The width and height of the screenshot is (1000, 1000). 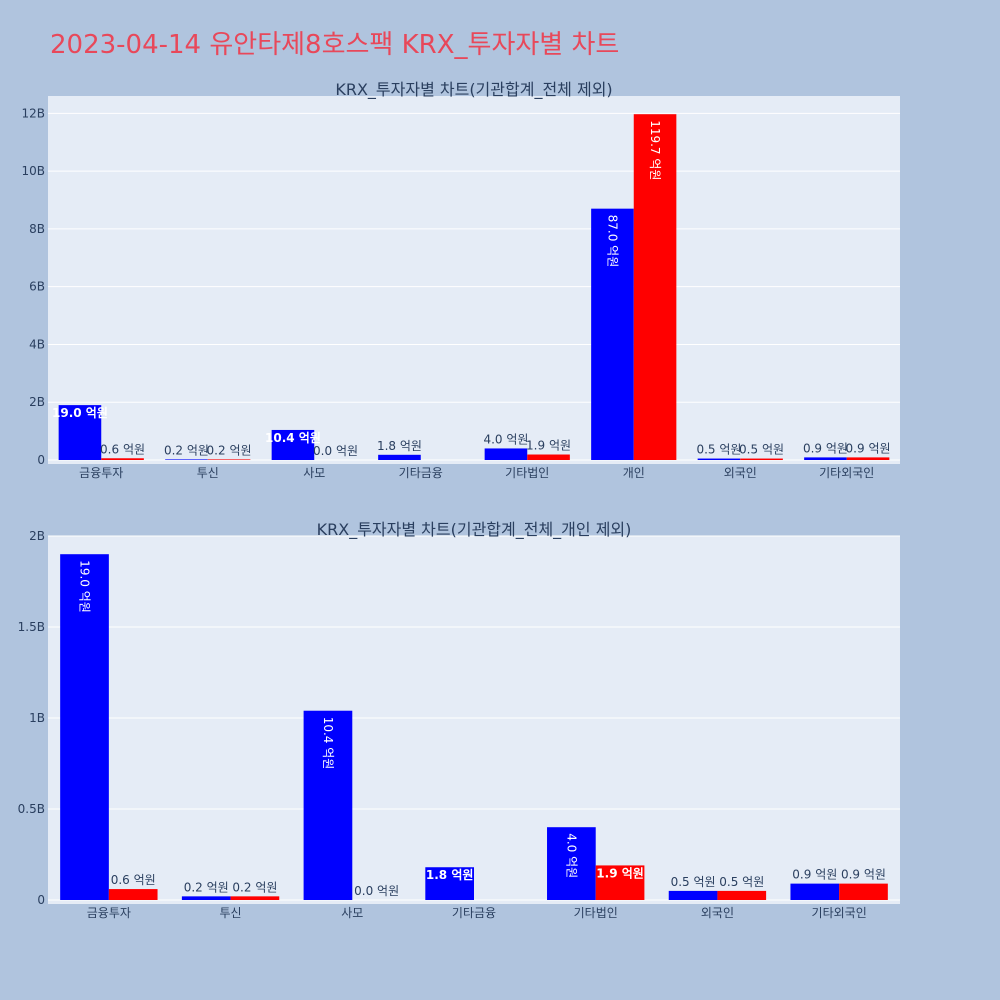 What do you see at coordinates (474, 530) in the screenshot?
I see `chart-title: KRX_투자자별 차트(기관합계_전체_개인 제외)` at bounding box center [474, 530].